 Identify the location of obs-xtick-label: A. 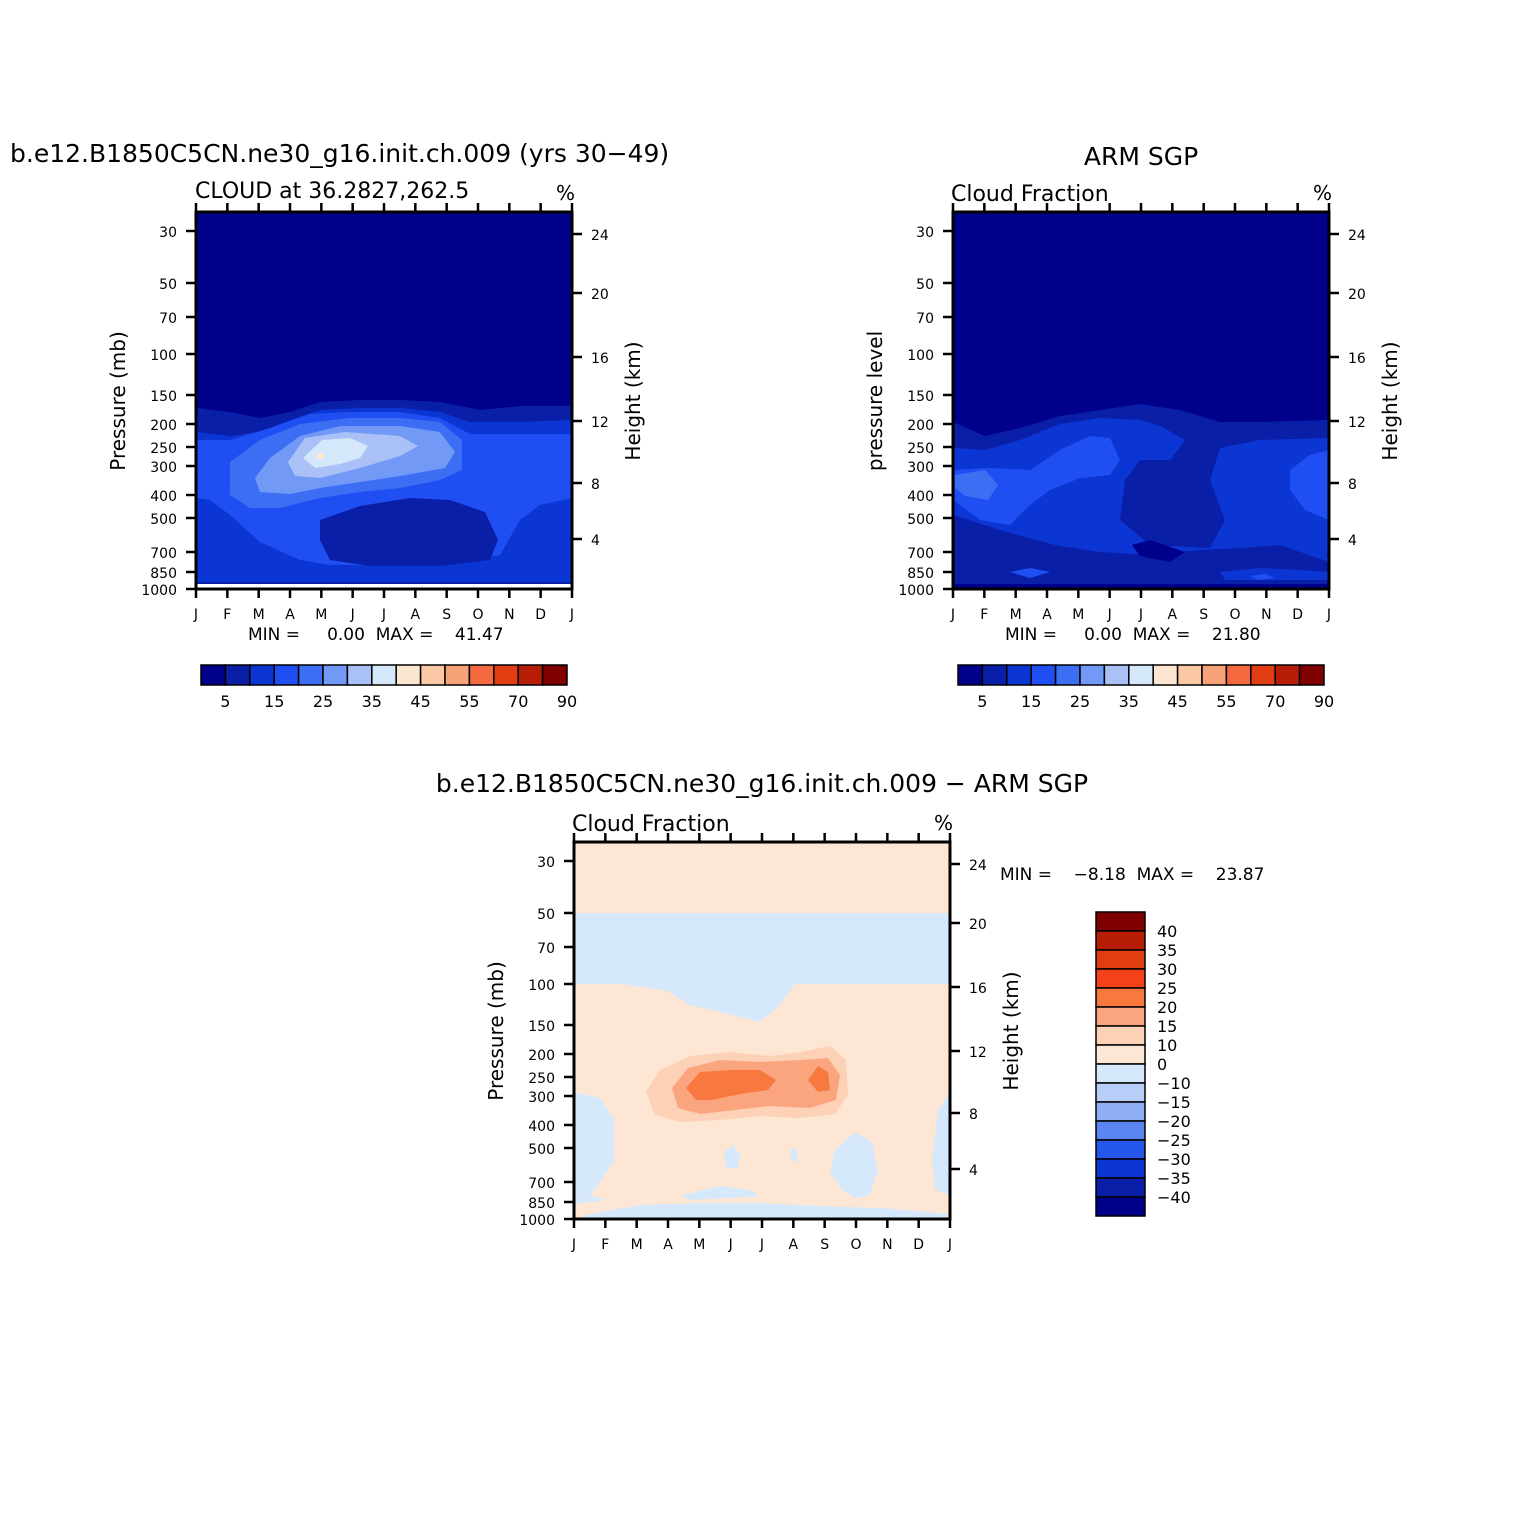
(1047, 615).